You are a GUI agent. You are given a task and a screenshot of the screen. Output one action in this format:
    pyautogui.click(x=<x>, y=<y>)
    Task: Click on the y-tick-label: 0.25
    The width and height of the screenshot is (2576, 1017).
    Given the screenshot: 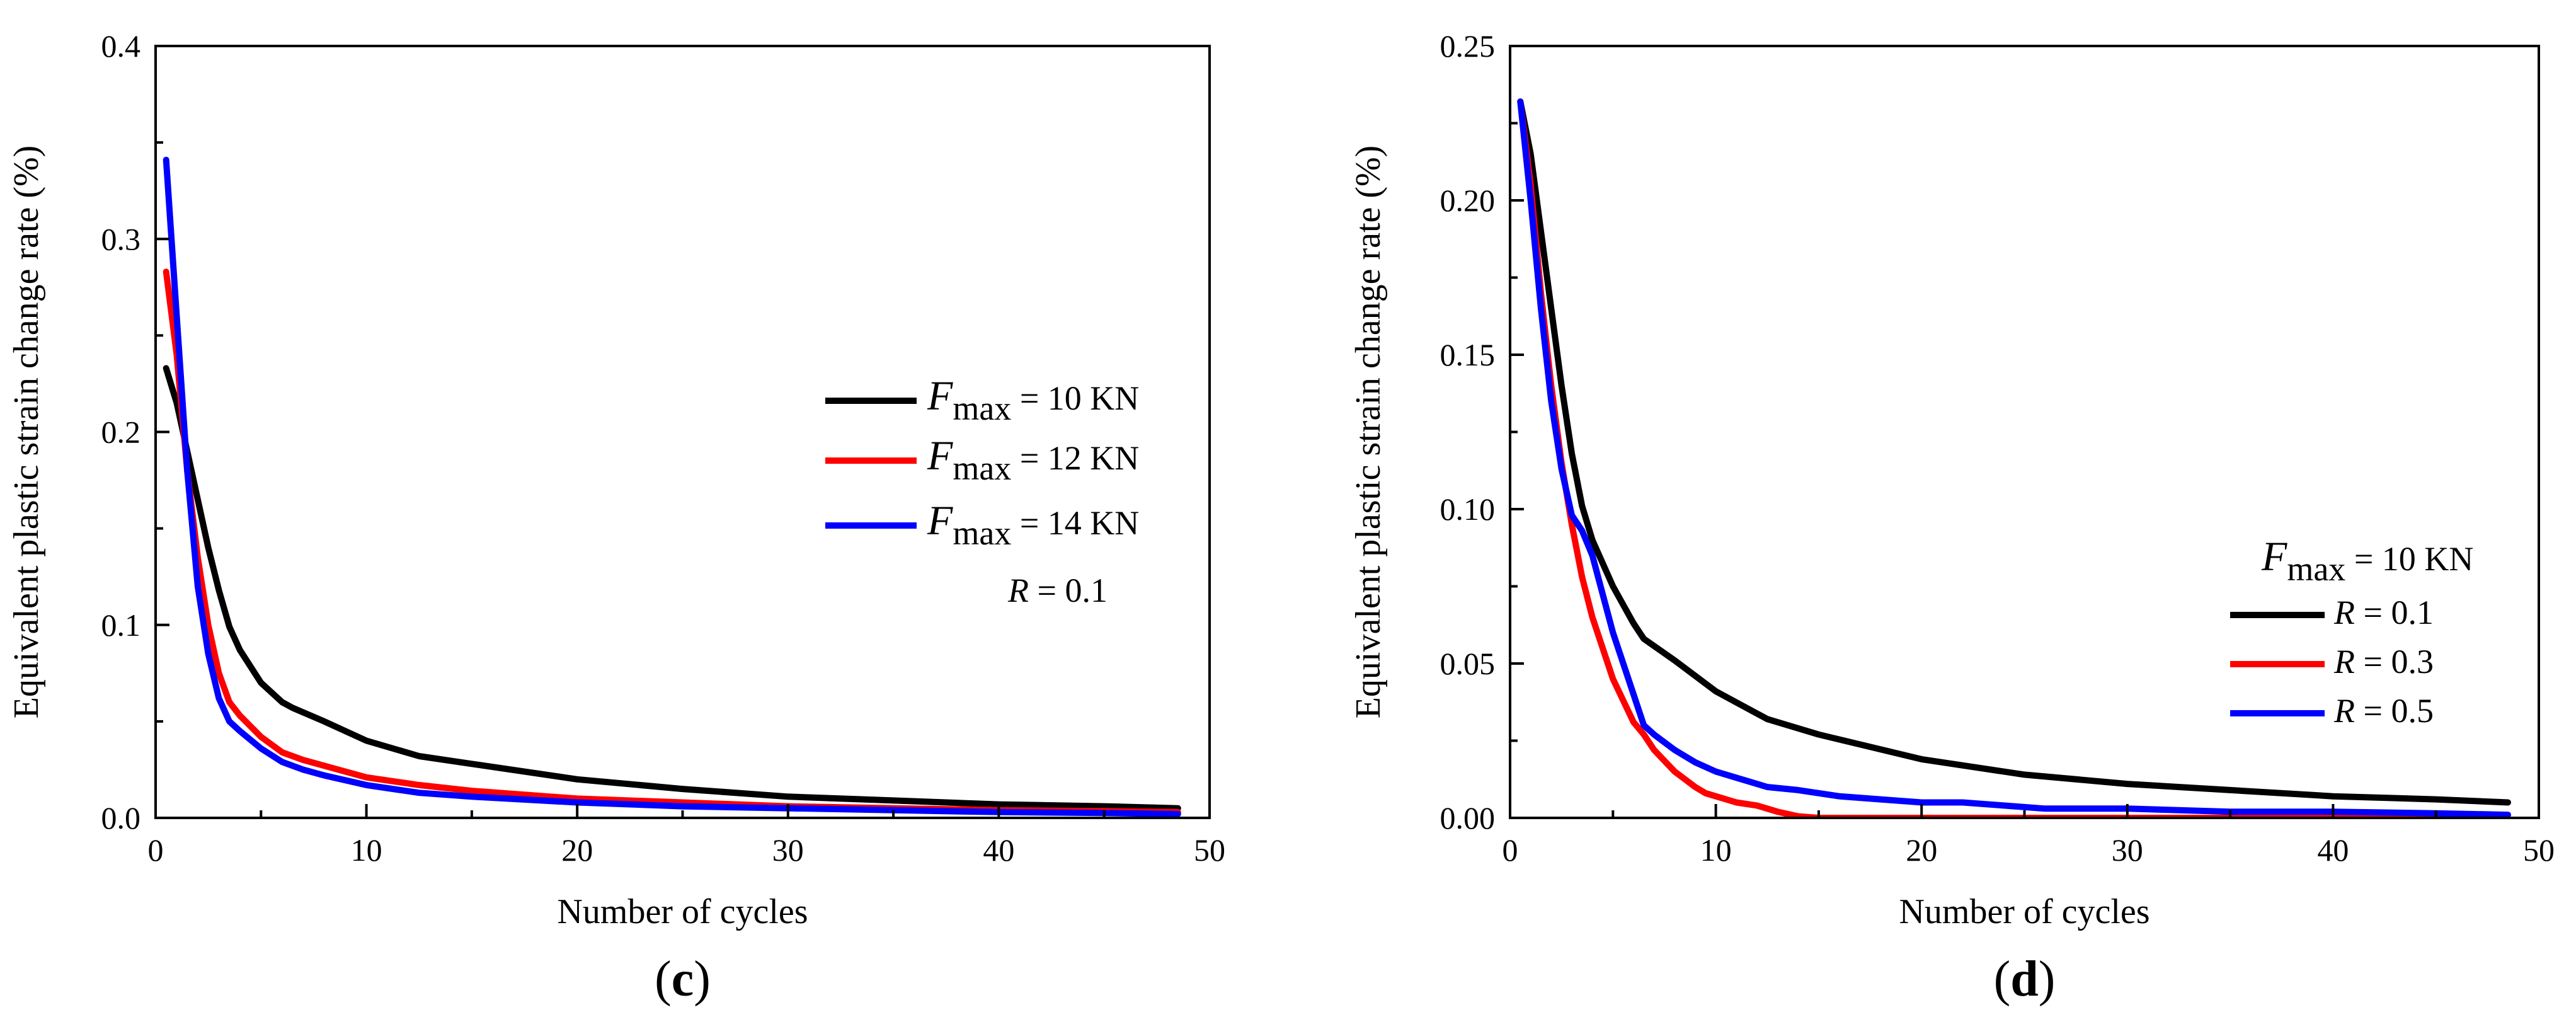 What is the action you would take?
    pyautogui.click(x=1468, y=46)
    